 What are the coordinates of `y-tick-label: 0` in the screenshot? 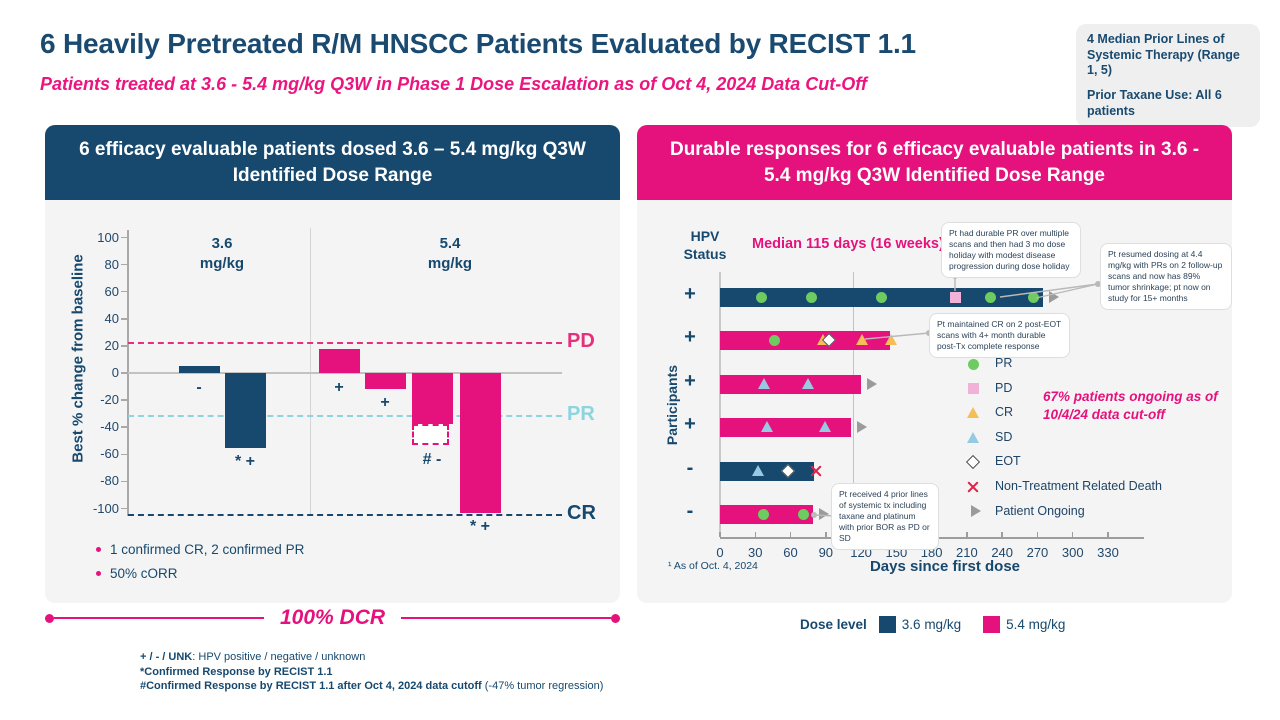 It's located at (115, 372).